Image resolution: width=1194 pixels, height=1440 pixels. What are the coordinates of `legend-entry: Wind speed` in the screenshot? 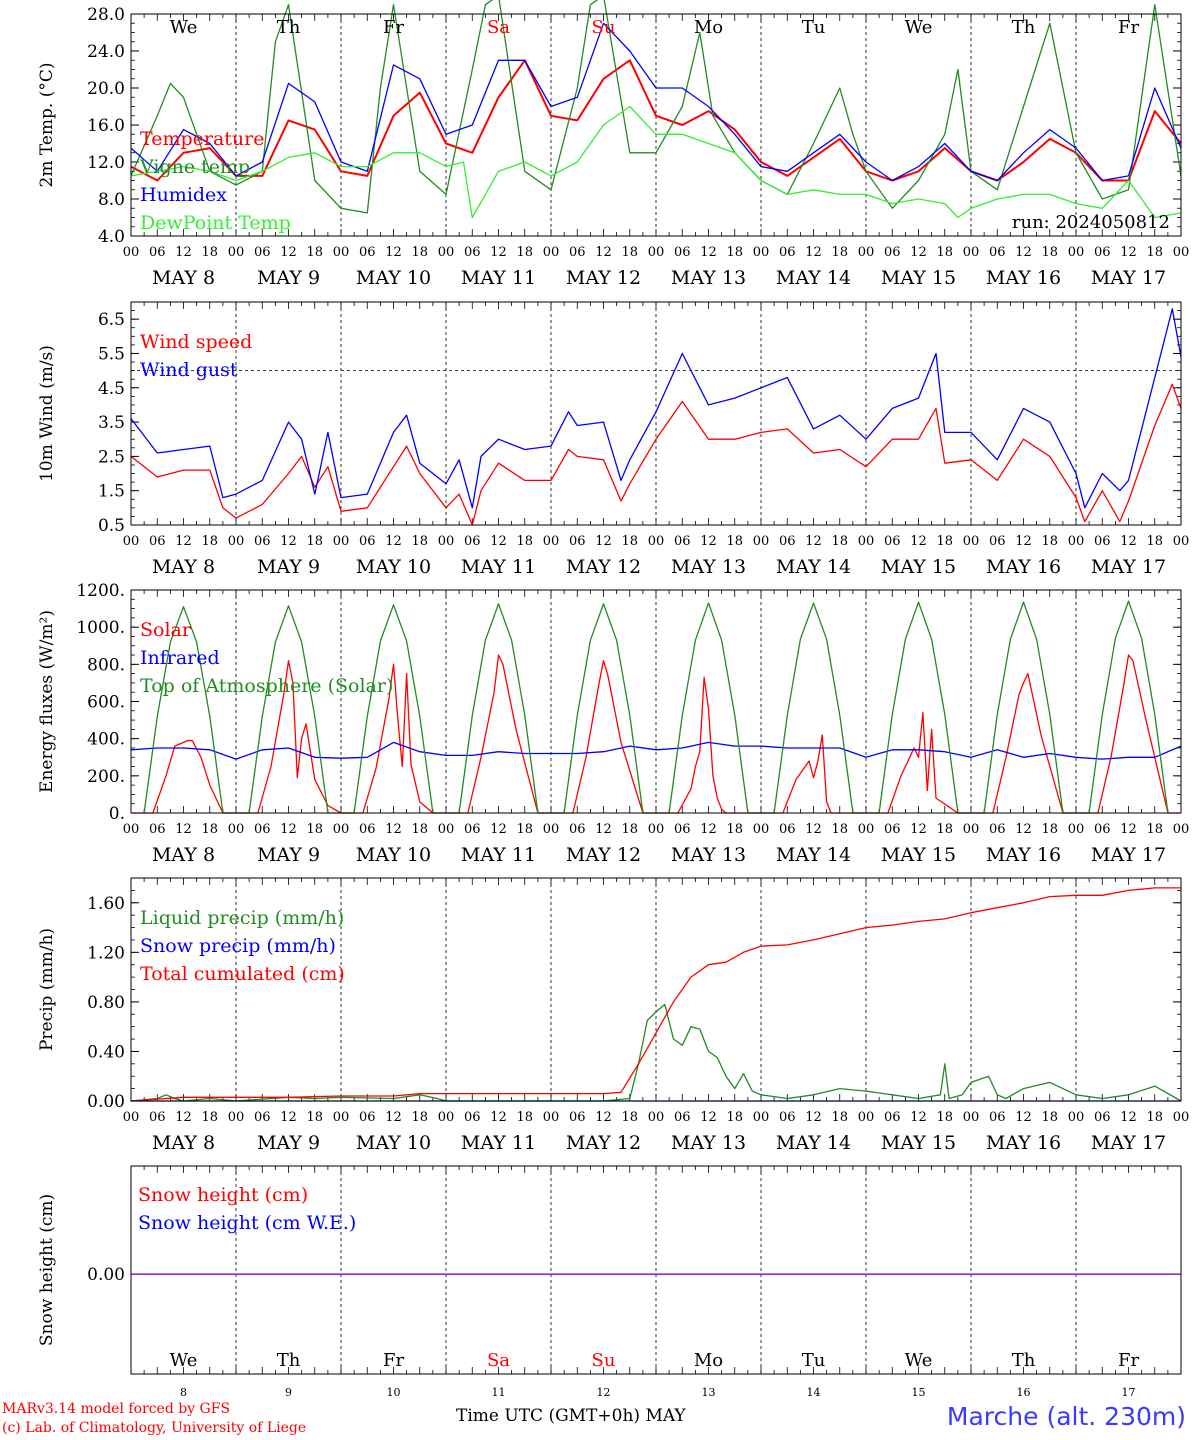 It's located at (196, 342).